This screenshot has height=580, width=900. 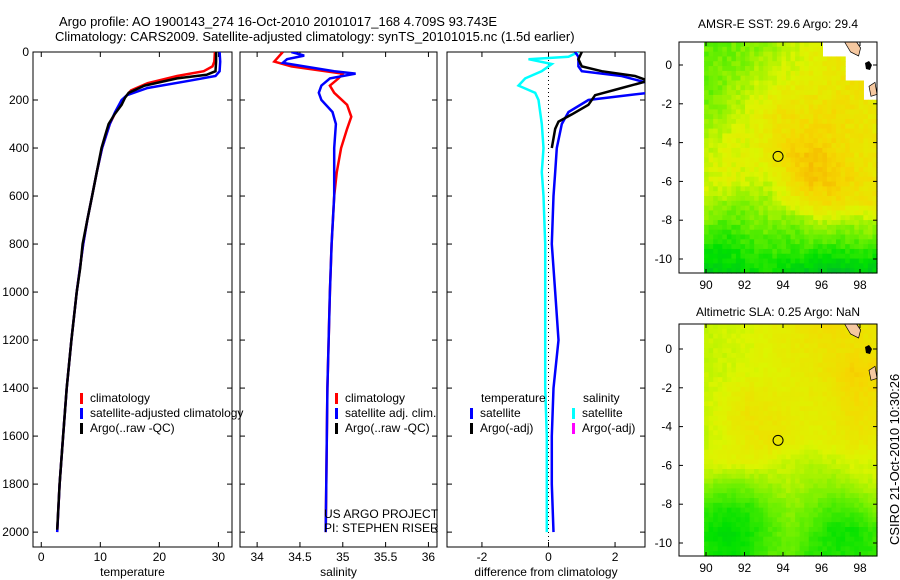 I want to click on y-tick-label: -4, so click(x=666, y=427).